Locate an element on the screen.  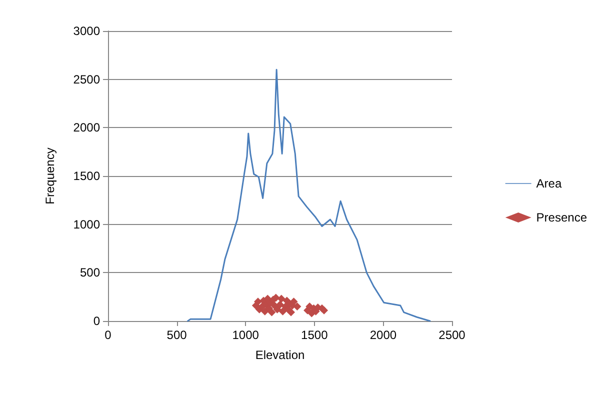
x-tick-label: 1000 is located at coordinates (246, 335).